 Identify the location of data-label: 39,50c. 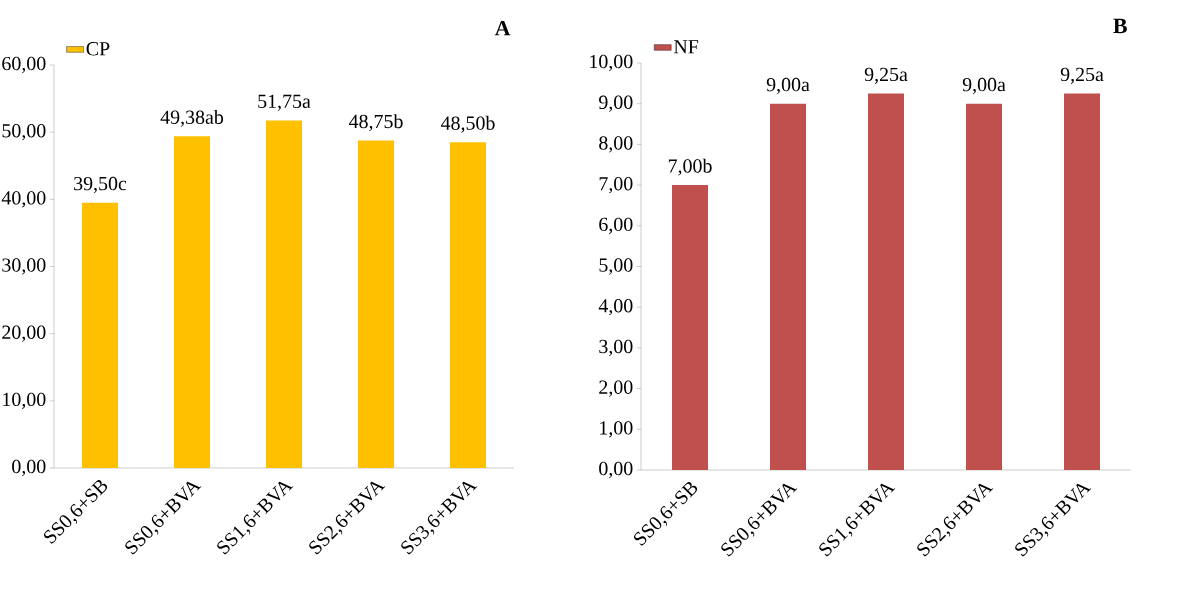
(100, 185).